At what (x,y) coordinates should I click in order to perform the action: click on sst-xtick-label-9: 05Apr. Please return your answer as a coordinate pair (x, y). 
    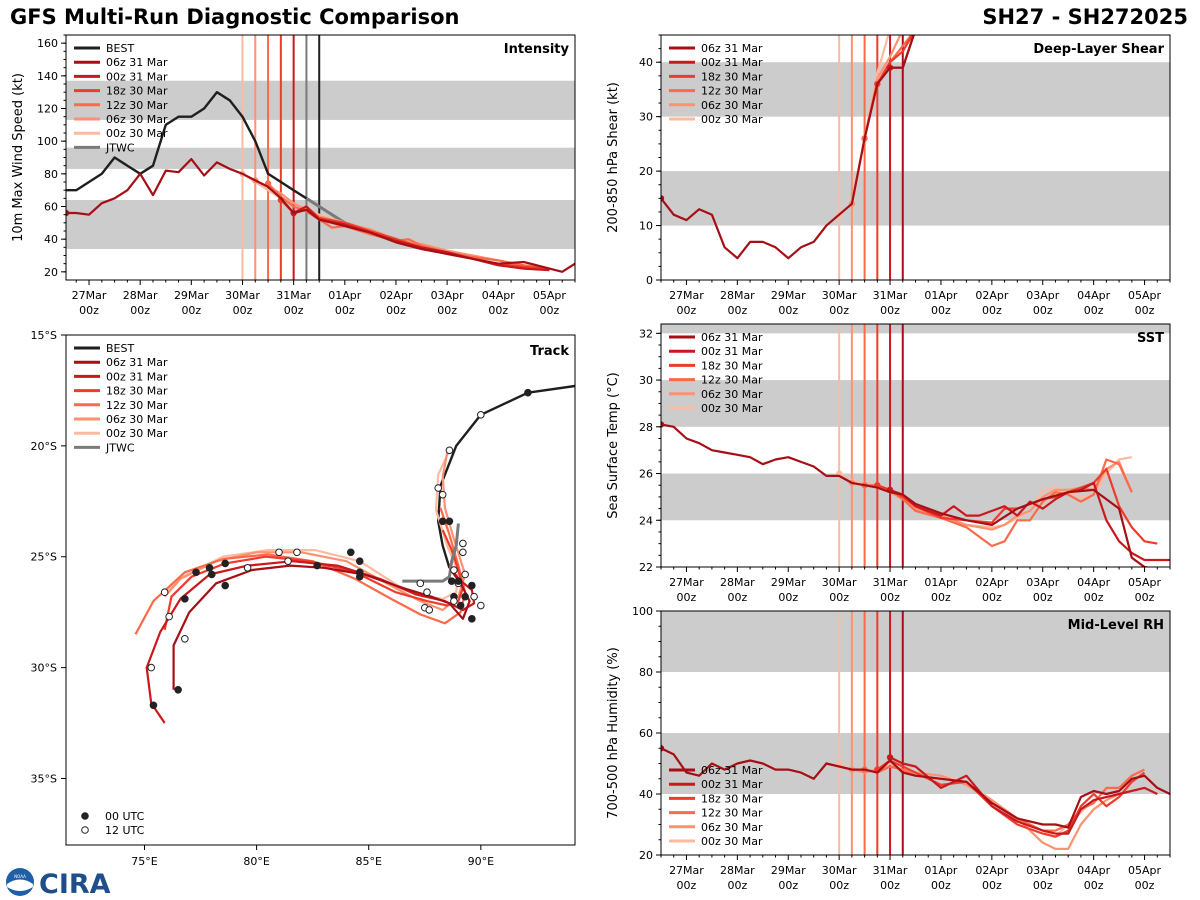
    Looking at the image, I should click on (1145, 582).